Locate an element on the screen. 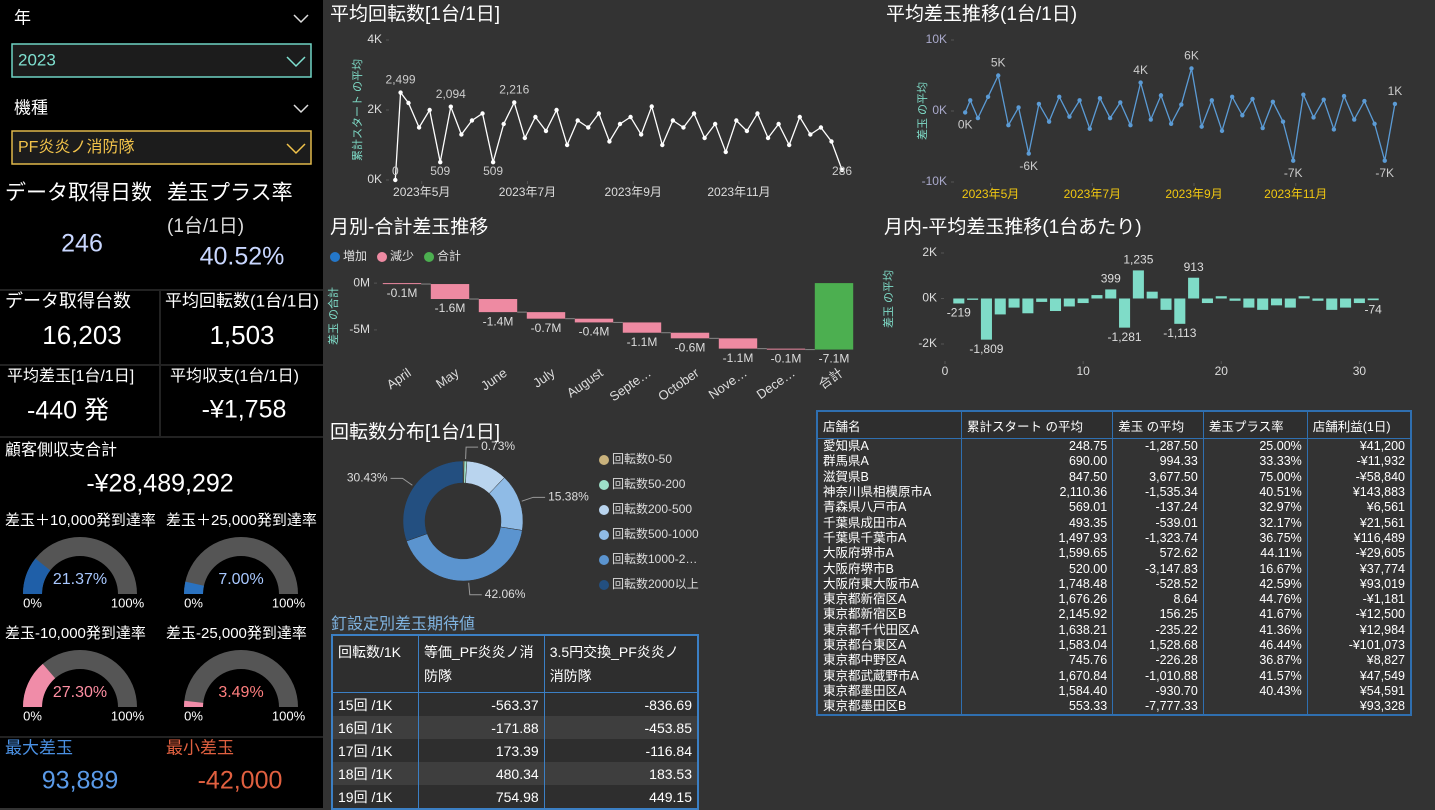 Image resolution: width=1435 pixels, height=810 pixels. gauge-label: 3.49% is located at coordinates (240, 692).